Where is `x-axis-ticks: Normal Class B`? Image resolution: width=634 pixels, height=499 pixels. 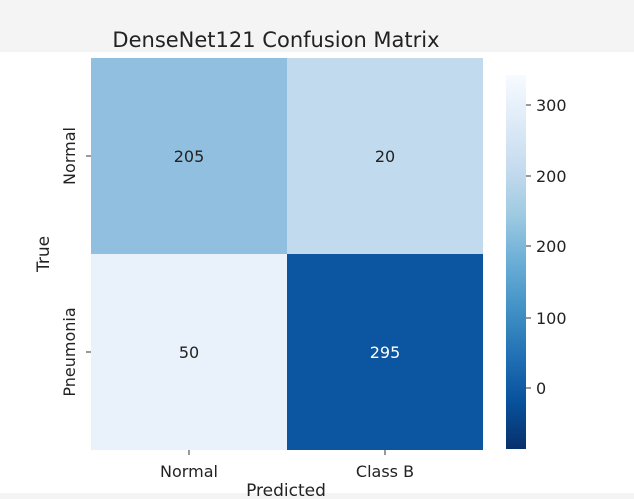 x-axis-ticks: Normal Class B is located at coordinates (287, 465).